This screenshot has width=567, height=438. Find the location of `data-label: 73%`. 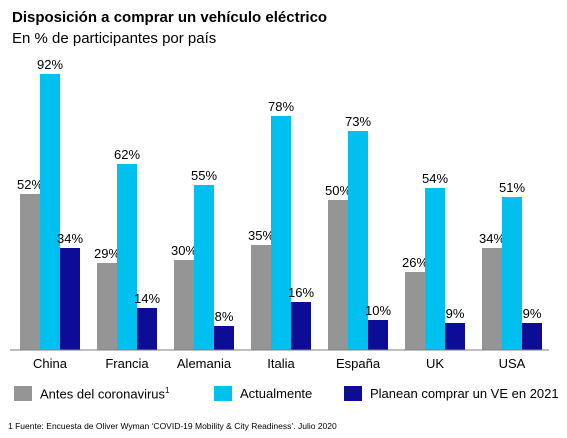

data-label: 73% is located at coordinates (358, 121).